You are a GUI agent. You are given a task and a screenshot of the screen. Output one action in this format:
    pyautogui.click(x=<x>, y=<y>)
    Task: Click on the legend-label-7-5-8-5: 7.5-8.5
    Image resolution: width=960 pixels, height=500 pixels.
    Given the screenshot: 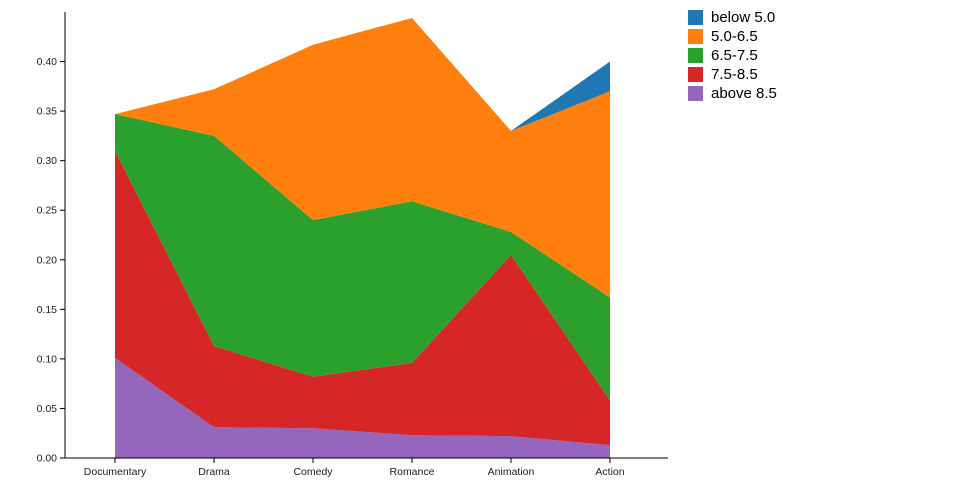 What is the action you would take?
    pyautogui.click(x=734, y=74)
    